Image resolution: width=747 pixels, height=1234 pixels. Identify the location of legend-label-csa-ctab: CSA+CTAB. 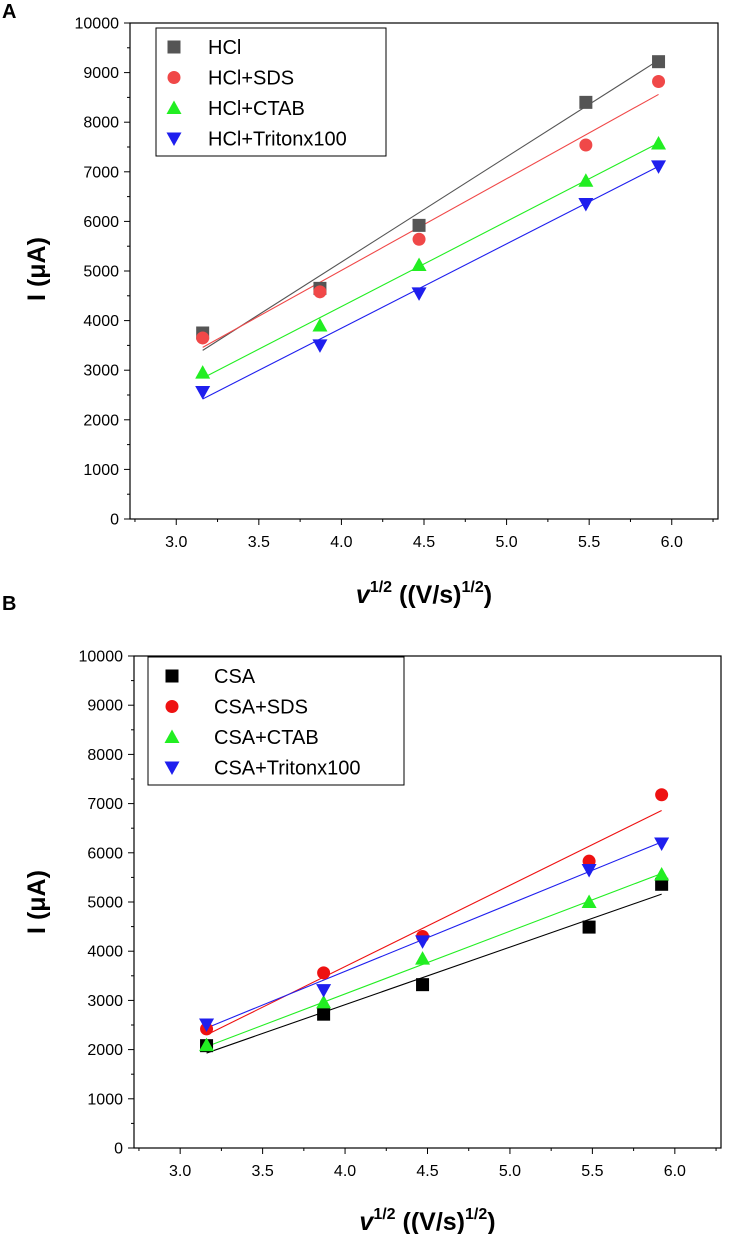
(266, 738).